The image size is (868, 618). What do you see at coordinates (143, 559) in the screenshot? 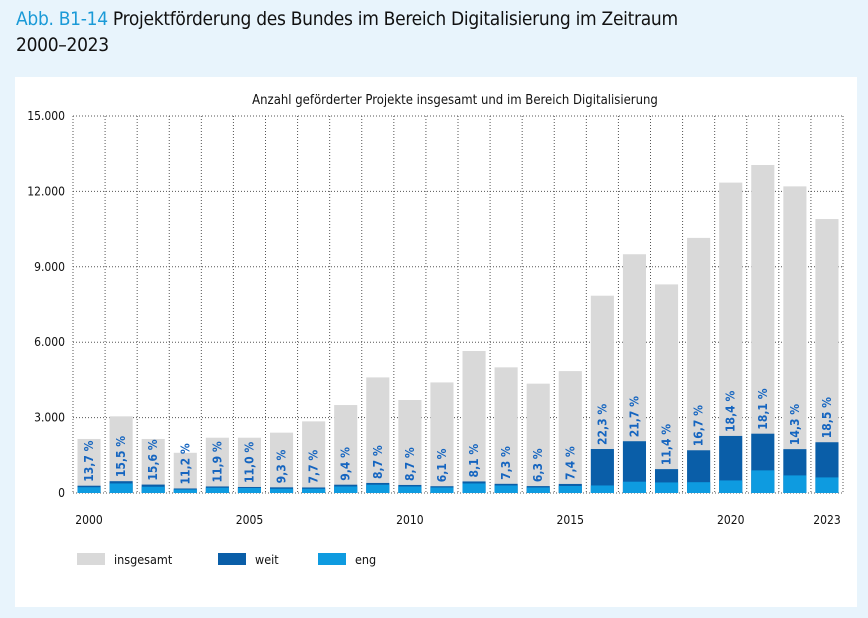
I see `legend-label-insgesamt: insgesamt` at bounding box center [143, 559].